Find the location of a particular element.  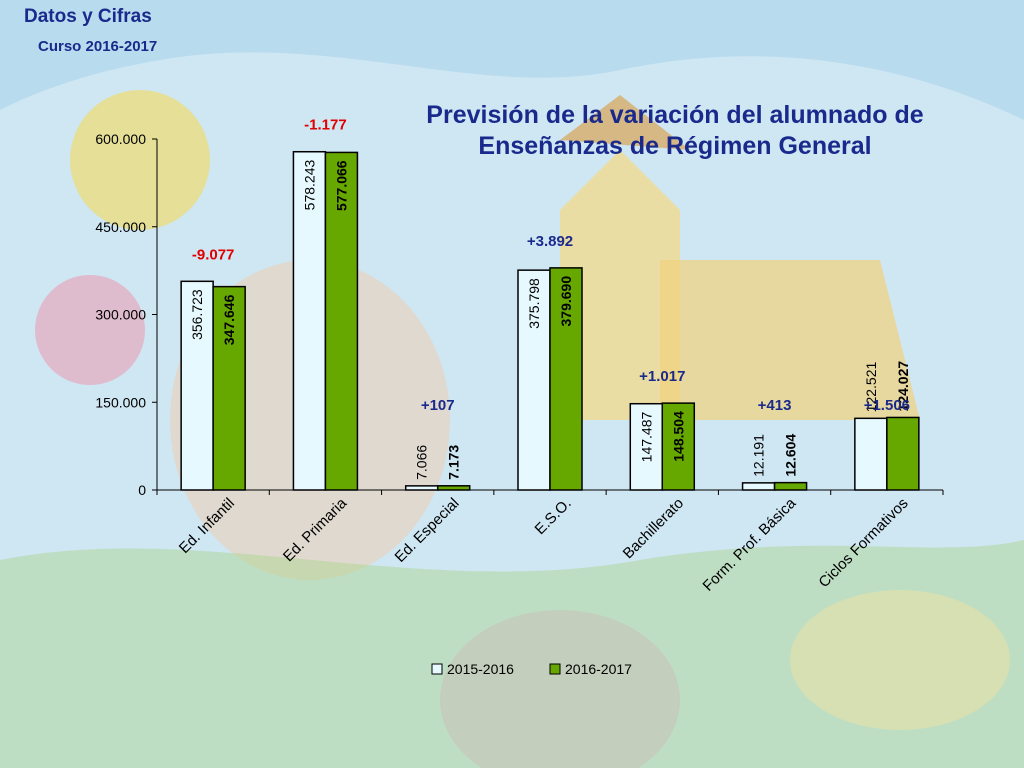

variation-label: +107 is located at coordinates (438, 405).